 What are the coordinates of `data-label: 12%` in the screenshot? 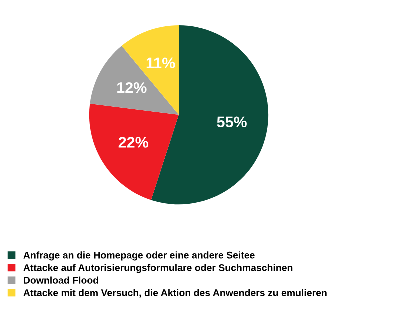 It's located at (132, 88).